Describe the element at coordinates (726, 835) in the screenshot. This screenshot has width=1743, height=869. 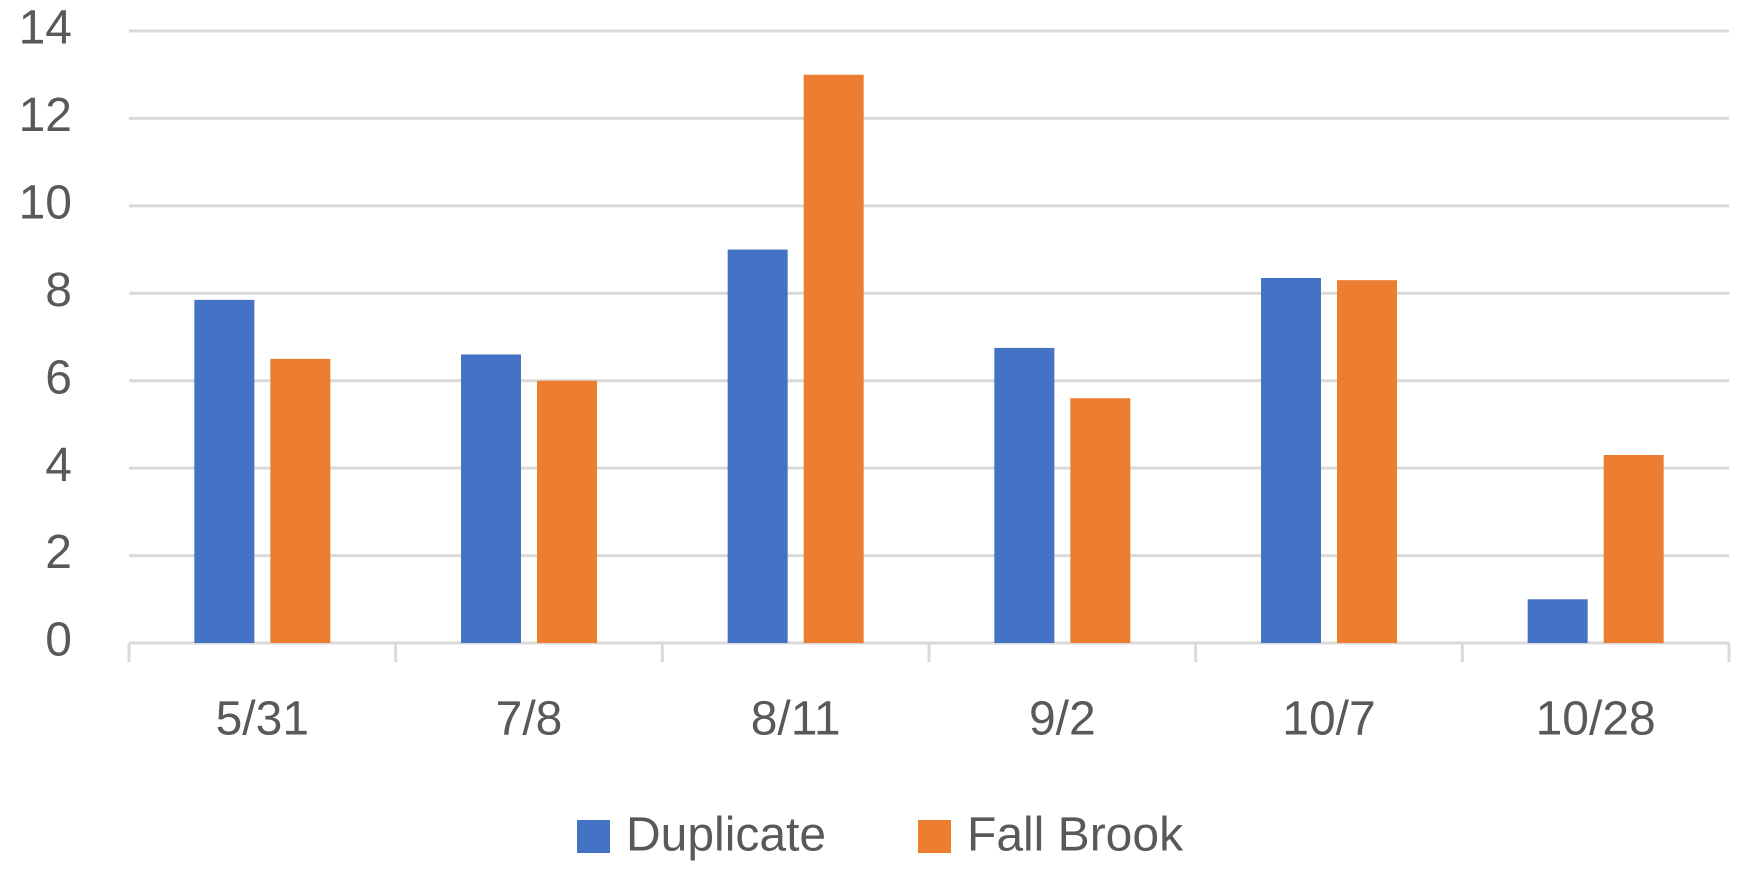
I see `legend-label: Duplicate` at that location.